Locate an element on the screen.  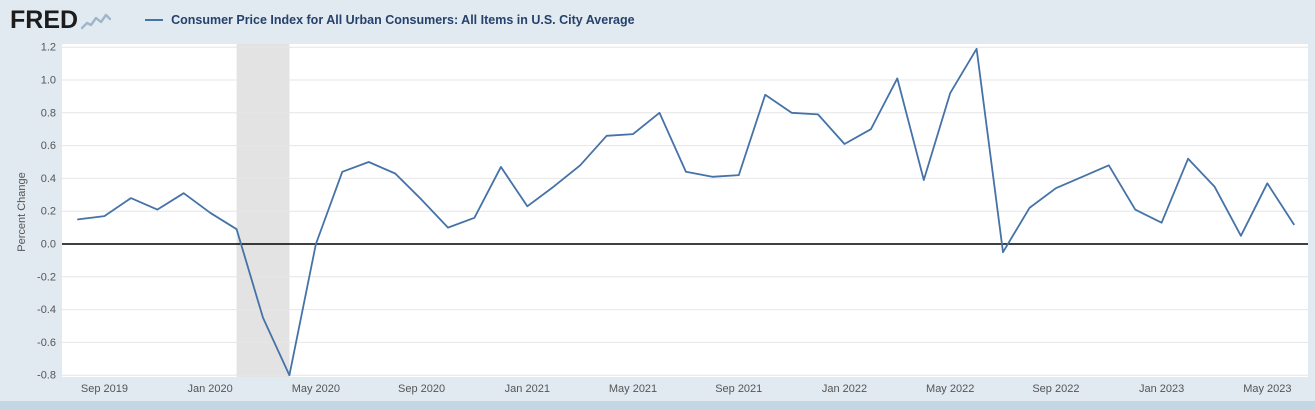
fred-squiggle-chart-icon is located at coordinates (96, 21).